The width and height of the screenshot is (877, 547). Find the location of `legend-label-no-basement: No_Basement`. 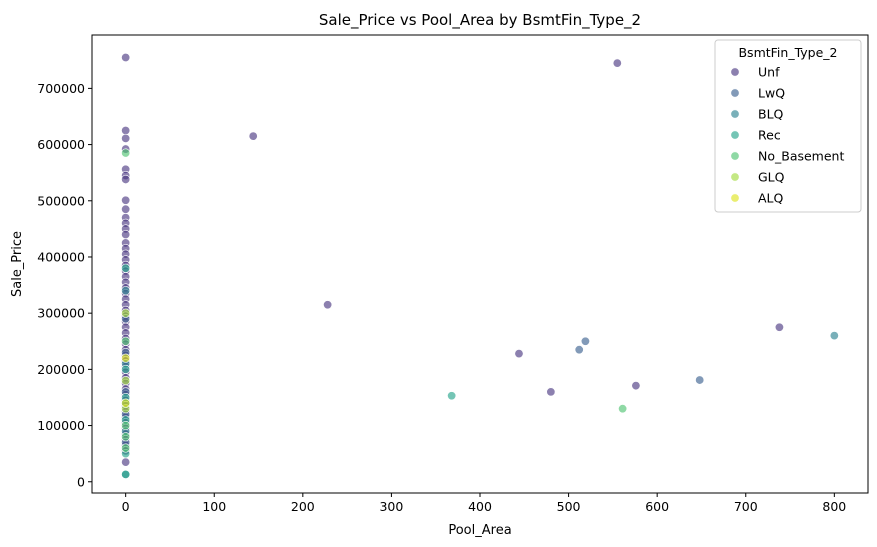

legend-label-no-basement: No_Basement is located at coordinates (801, 156).